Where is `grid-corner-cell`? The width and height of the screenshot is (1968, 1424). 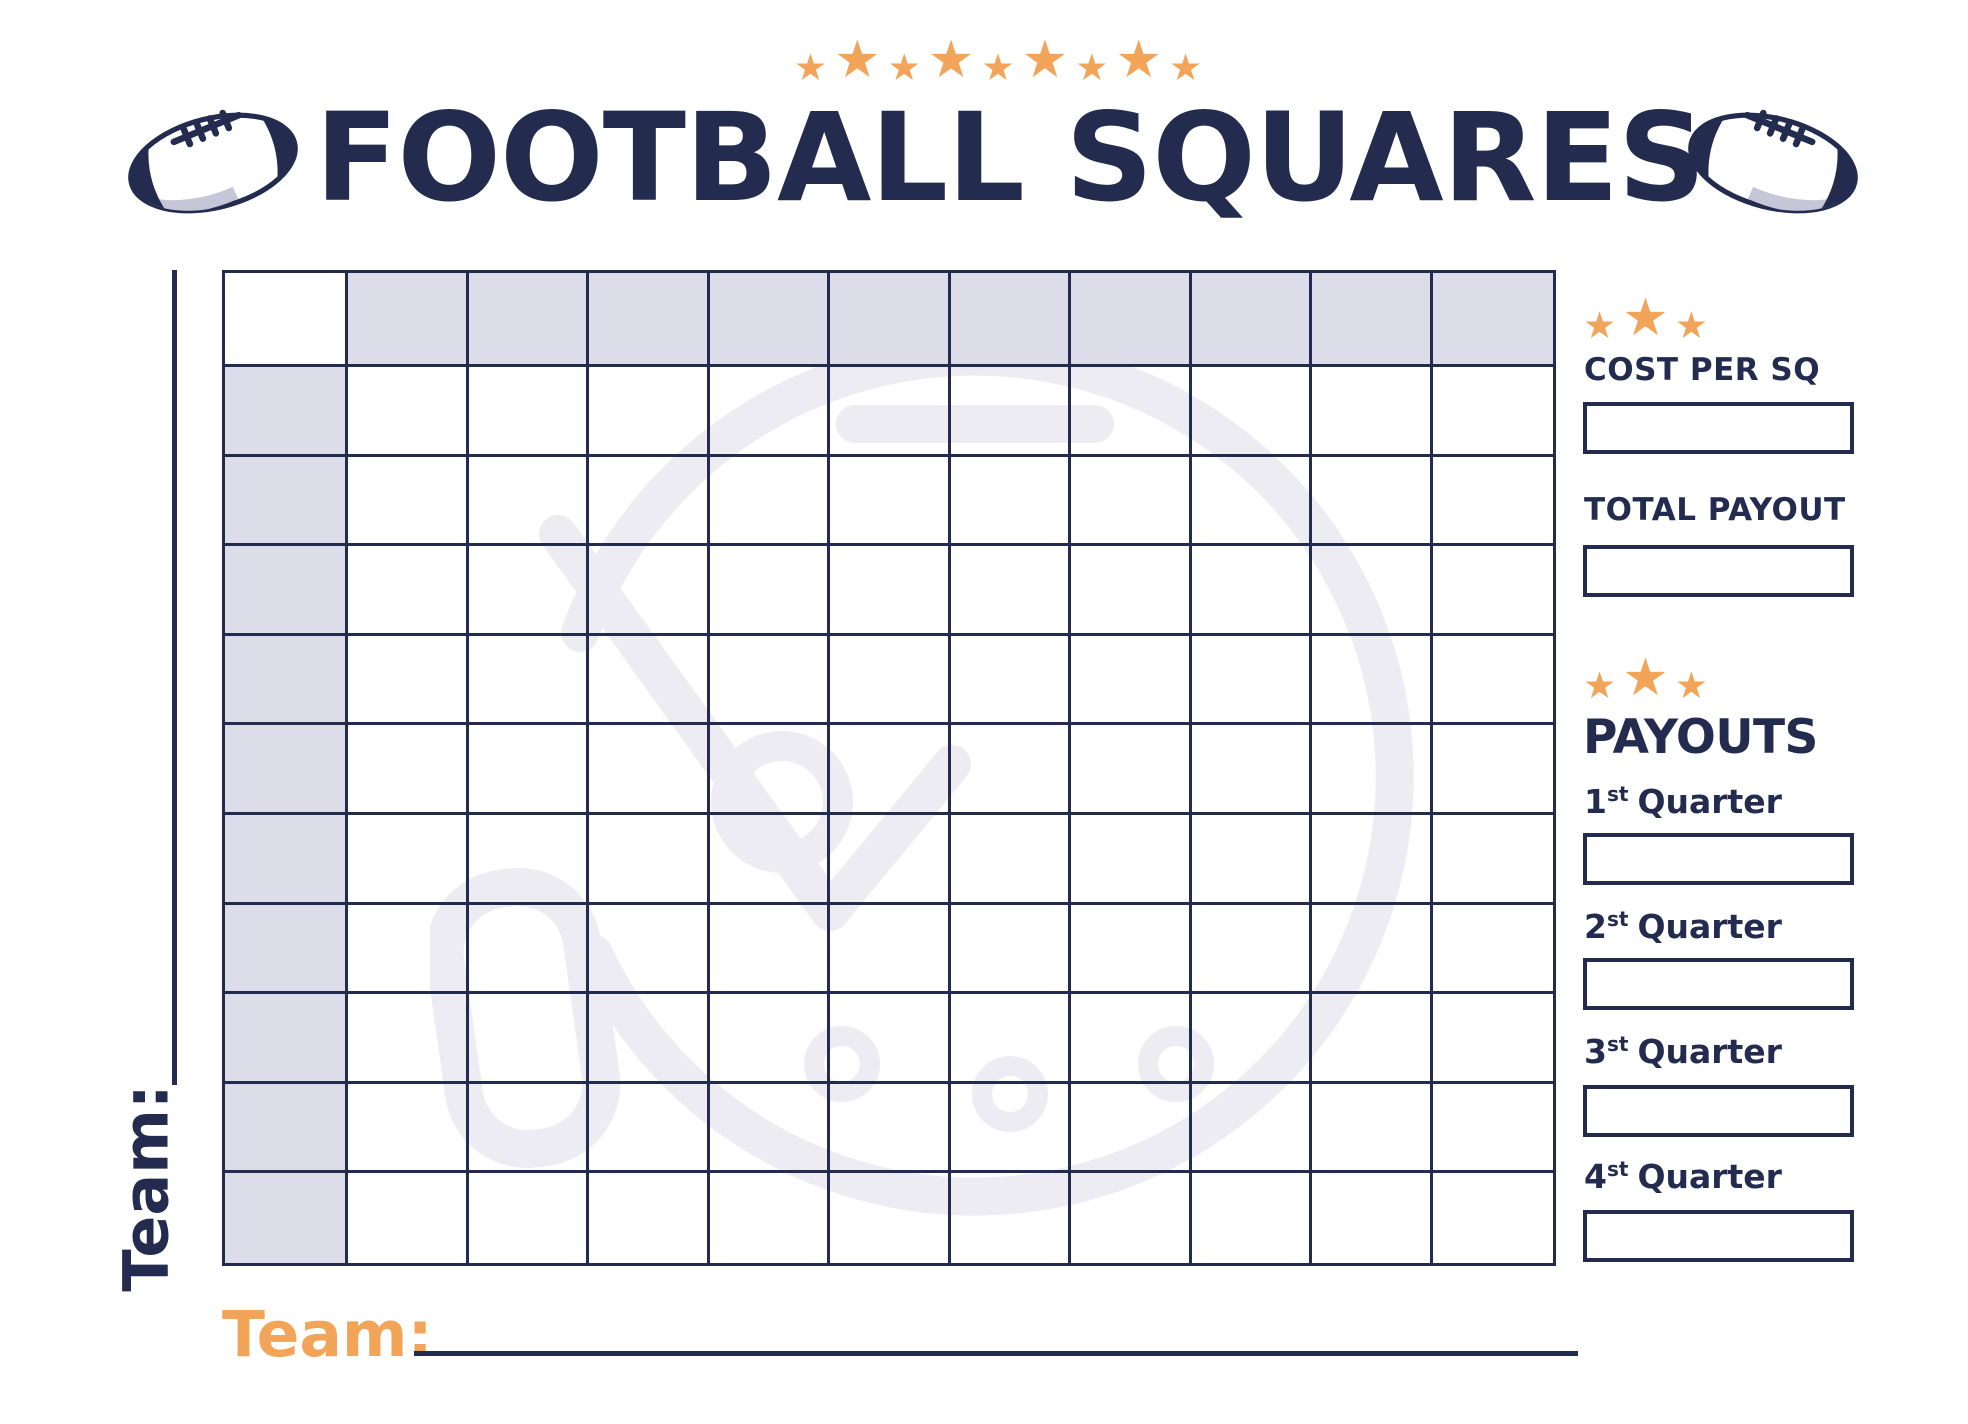
grid-corner-cell is located at coordinates (286, 320).